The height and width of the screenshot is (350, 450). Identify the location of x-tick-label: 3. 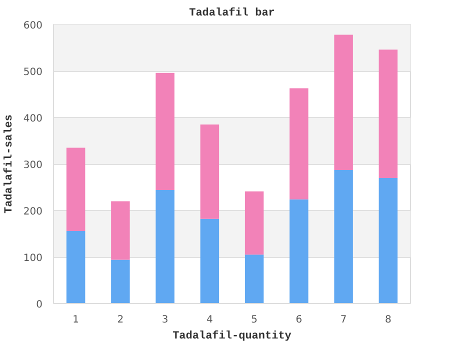
(165, 320).